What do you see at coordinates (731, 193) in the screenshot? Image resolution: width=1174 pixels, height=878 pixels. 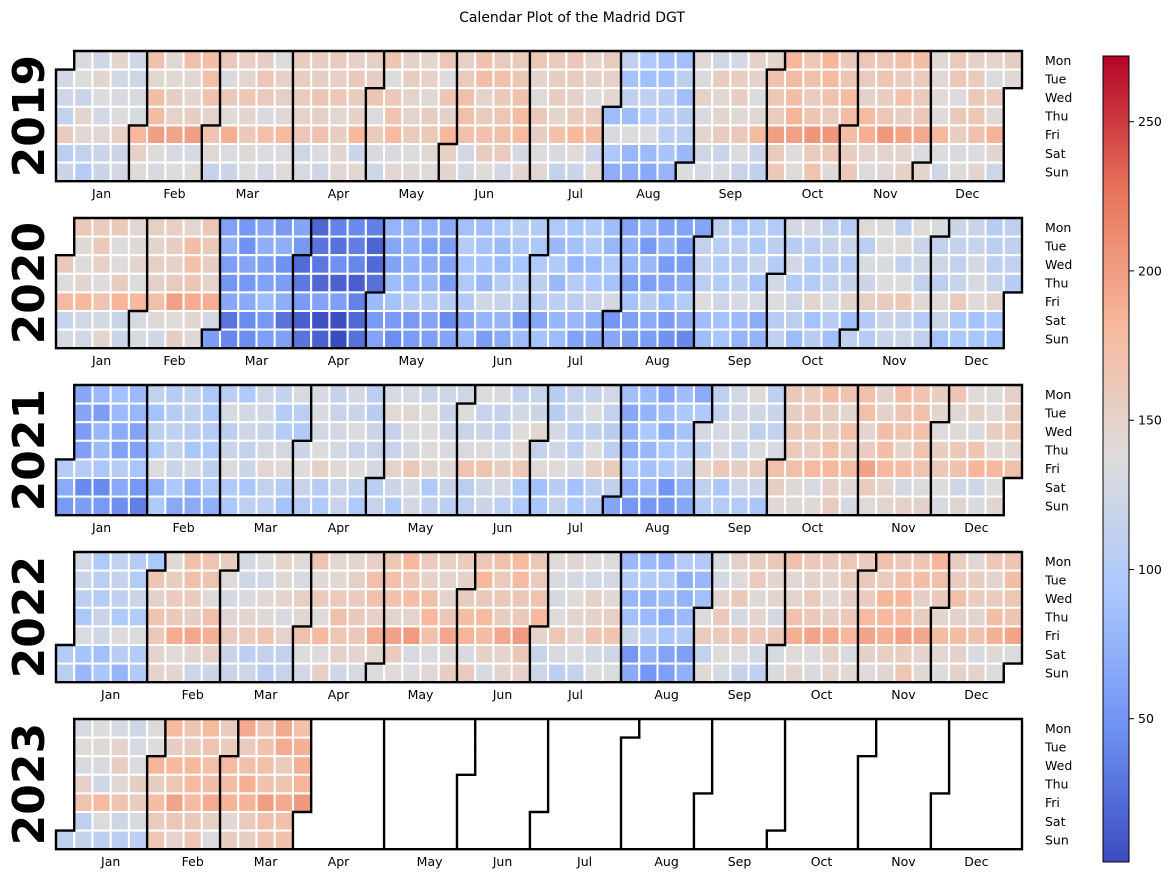 I see `month-label: Sep` at bounding box center [731, 193].